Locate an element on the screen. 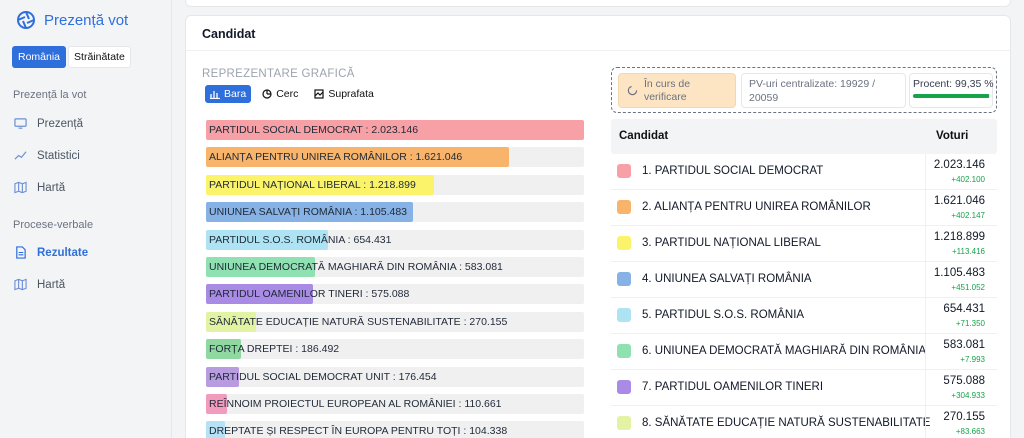 The height and width of the screenshot is (438, 1024). percent-text: Procent: 99,35 % is located at coordinates (953, 84).